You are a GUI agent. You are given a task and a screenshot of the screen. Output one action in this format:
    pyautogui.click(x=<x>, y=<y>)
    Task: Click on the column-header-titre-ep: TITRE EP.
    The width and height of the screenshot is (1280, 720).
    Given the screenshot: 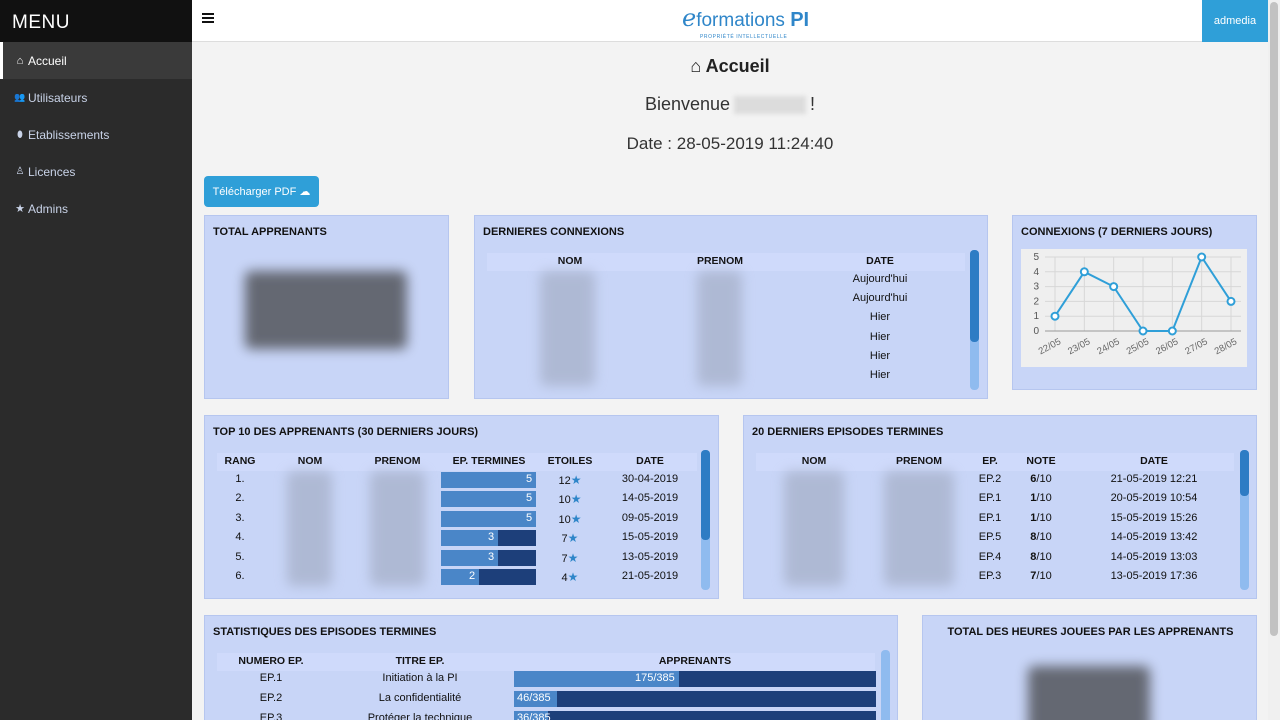 What is the action you would take?
    pyautogui.click(x=420, y=661)
    